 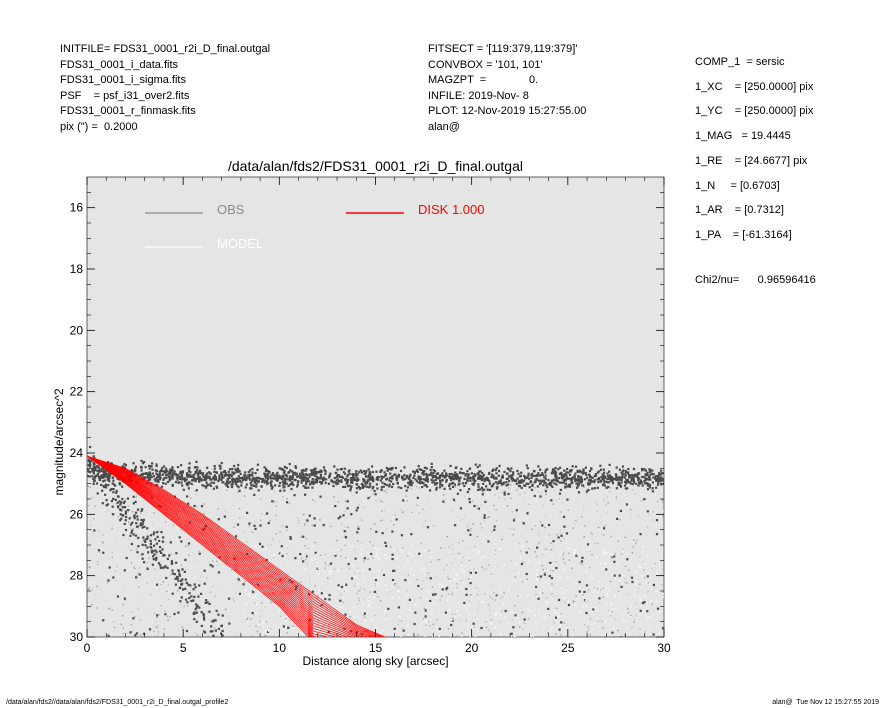 What do you see at coordinates (77, 208) in the screenshot?
I see `y-tick-label: 16` at bounding box center [77, 208].